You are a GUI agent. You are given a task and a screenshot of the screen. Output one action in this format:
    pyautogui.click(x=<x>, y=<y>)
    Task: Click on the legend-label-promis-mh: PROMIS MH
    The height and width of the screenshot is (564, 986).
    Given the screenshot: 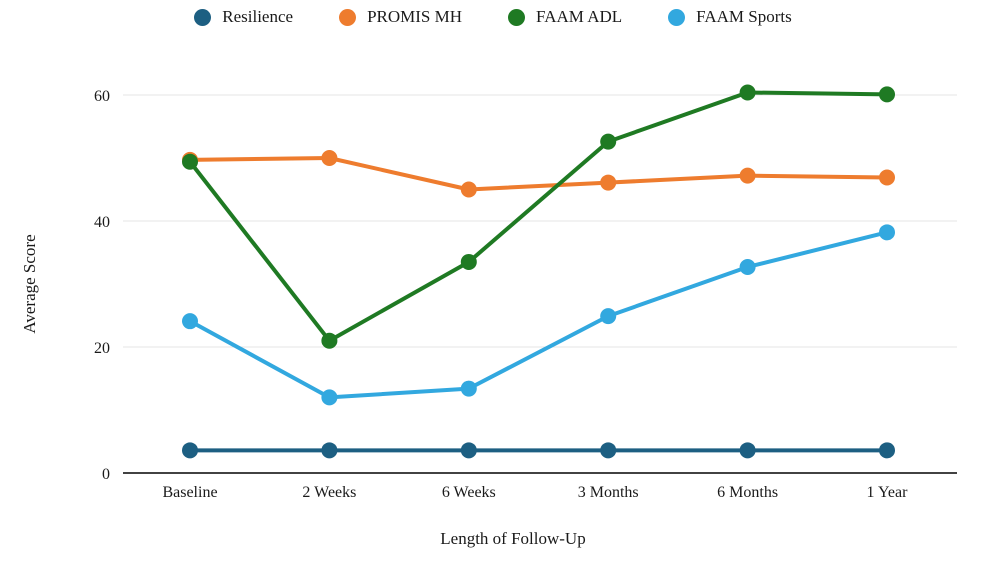 What is the action you would take?
    pyautogui.click(x=415, y=16)
    